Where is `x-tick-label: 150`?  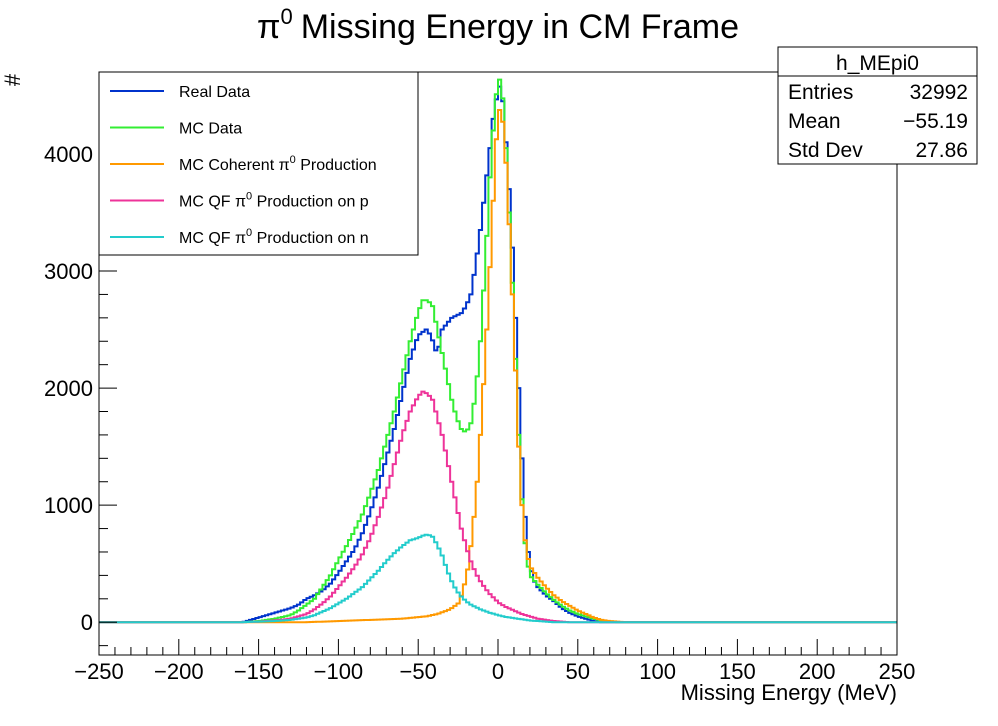 x-tick-label: 150 is located at coordinates (737, 671).